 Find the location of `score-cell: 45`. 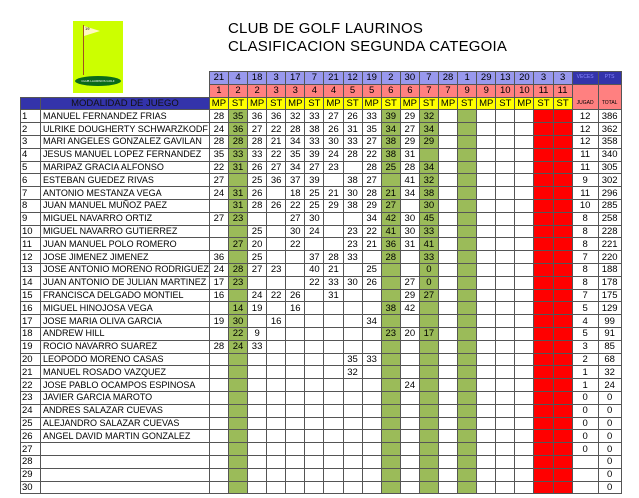

score-cell: 45 is located at coordinates (428, 218).